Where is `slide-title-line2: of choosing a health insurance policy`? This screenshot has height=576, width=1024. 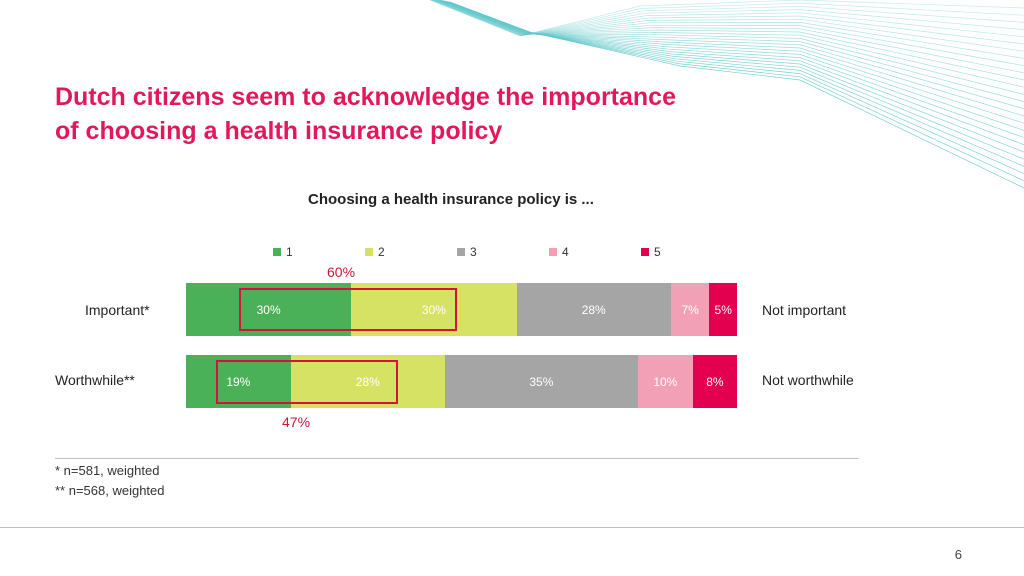
slide-title-line2: of choosing a health insurance policy is located at coordinates (279, 131).